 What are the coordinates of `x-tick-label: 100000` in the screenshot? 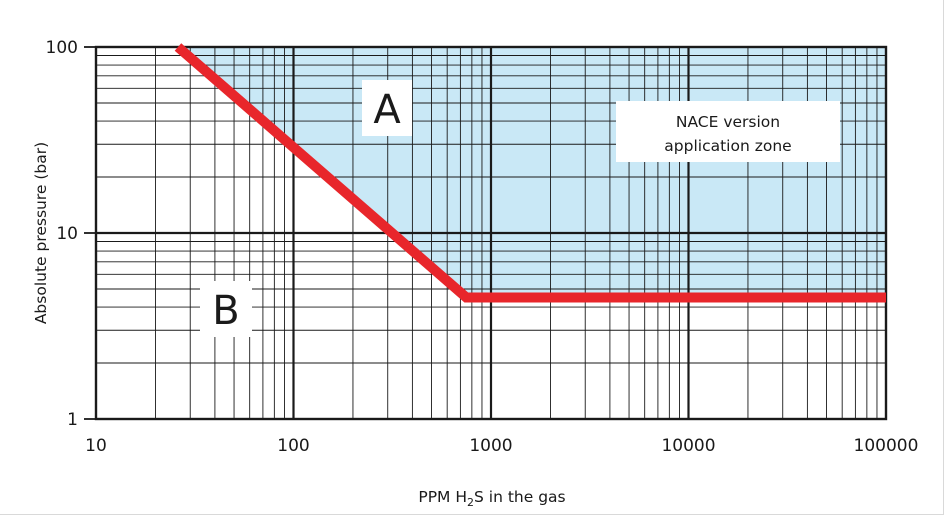 It's located at (886, 446).